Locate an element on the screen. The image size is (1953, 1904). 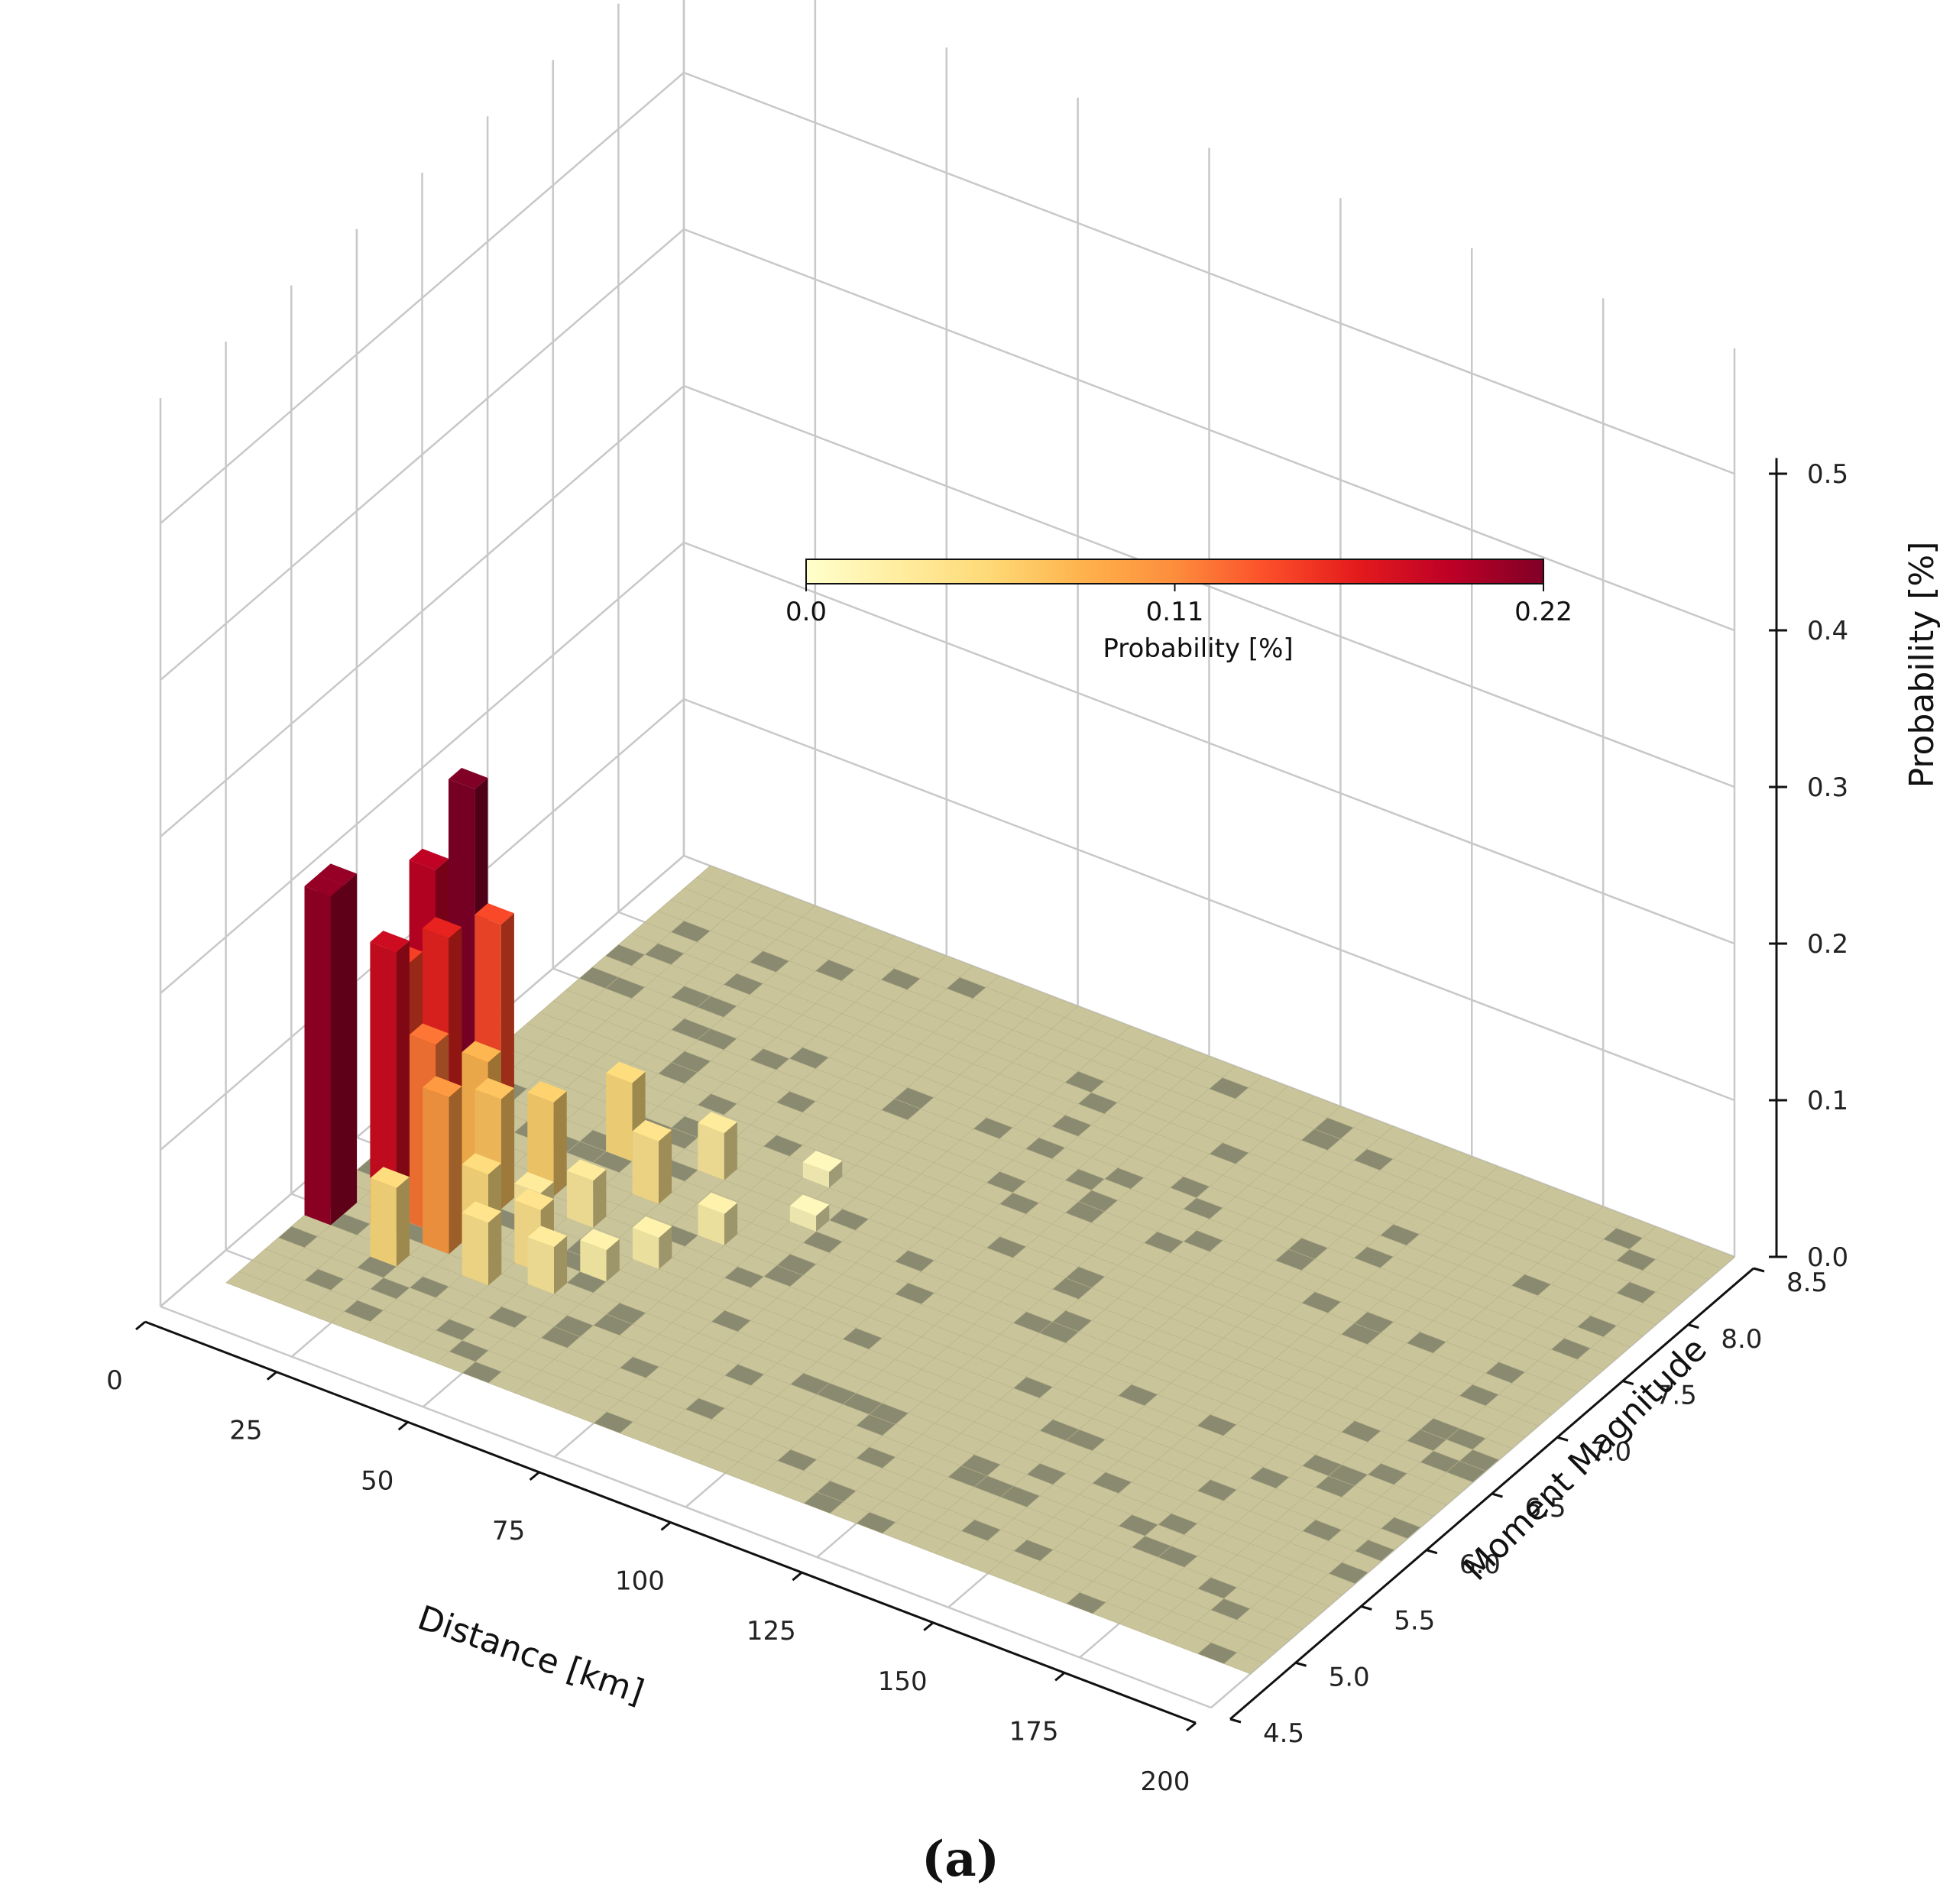
x-tick-label: 25 is located at coordinates (245, 1431).